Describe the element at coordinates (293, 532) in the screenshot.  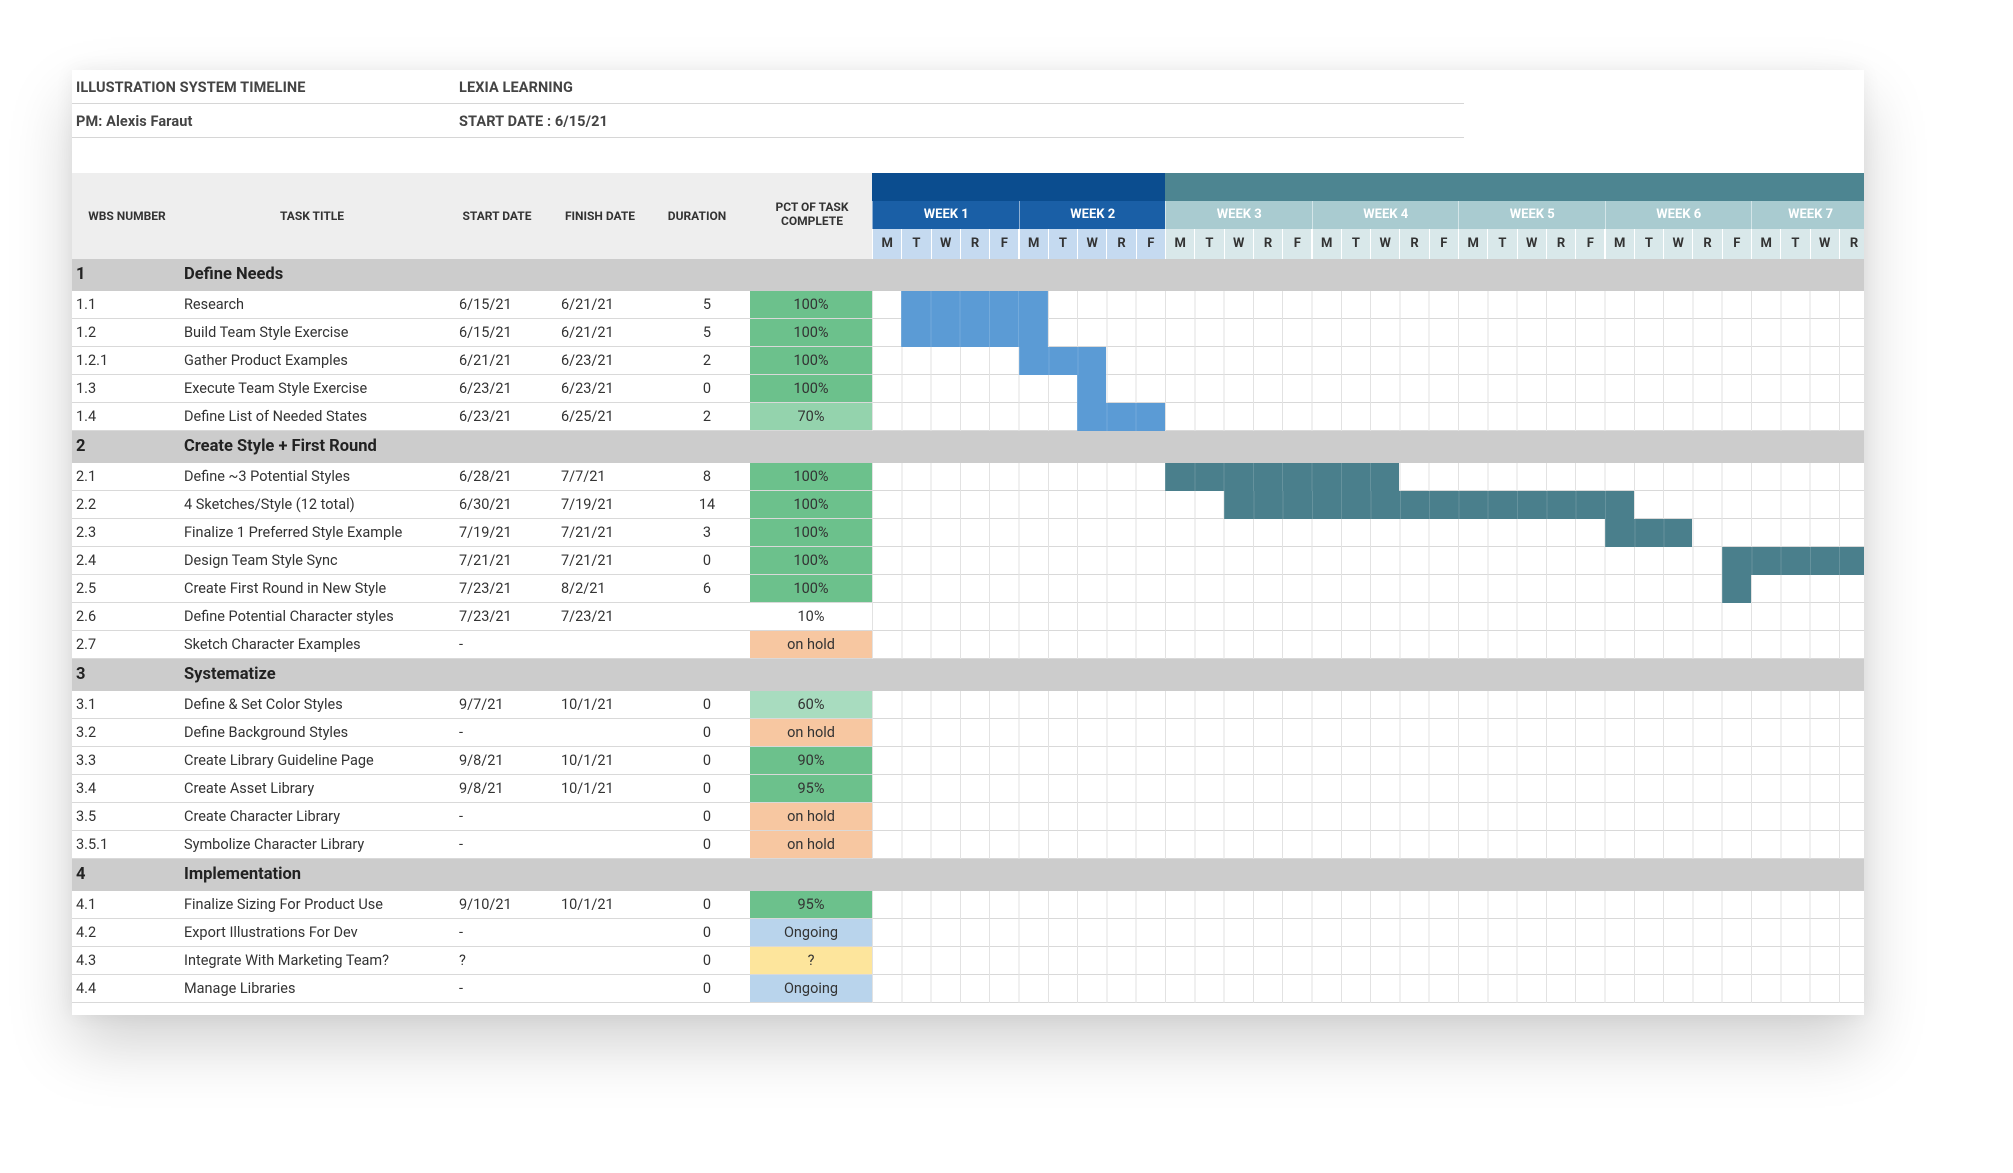
I see `task-title-cell: Finalize 1 Preferred Style Example` at that location.